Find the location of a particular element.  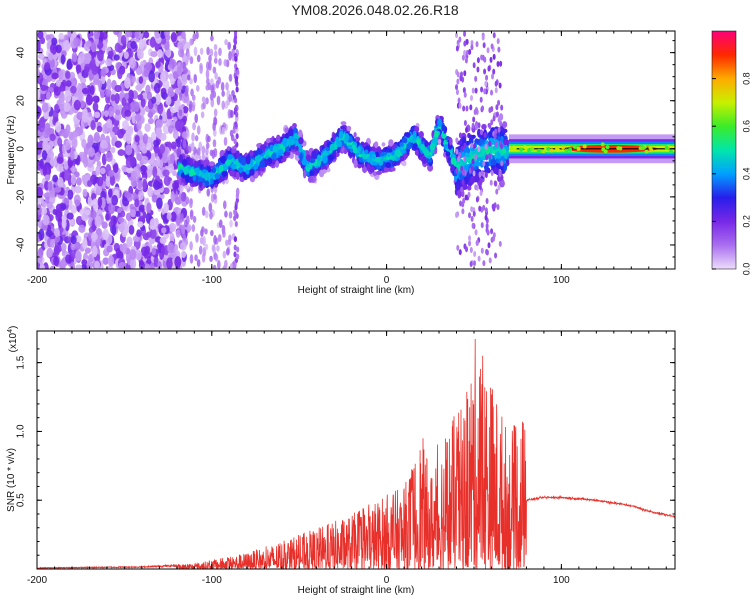

x-axis-label: Height of straight line (km) is located at coordinates (356, 590).